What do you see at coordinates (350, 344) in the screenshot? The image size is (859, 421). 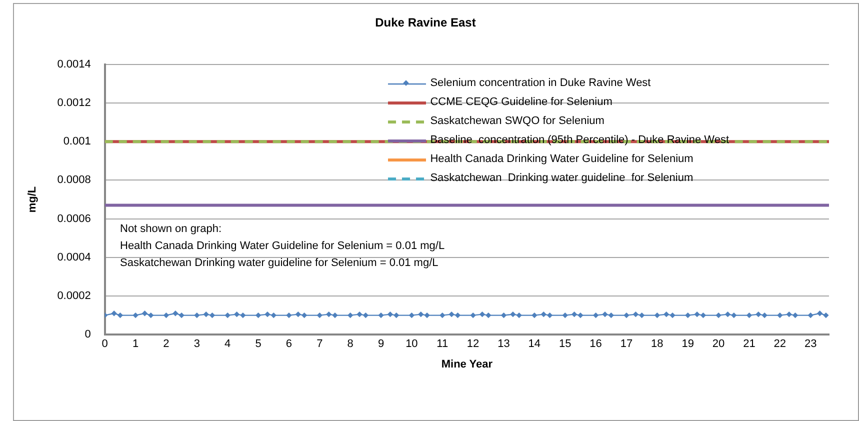 I see `x-tick-label: 8` at bounding box center [350, 344].